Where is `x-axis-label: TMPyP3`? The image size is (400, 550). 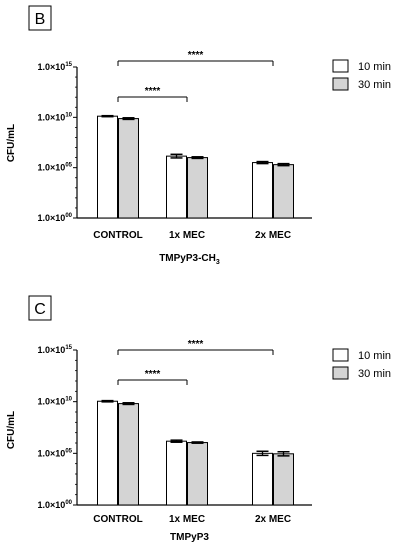
x-axis-label: TMPyP3 is located at coordinates (189, 537).